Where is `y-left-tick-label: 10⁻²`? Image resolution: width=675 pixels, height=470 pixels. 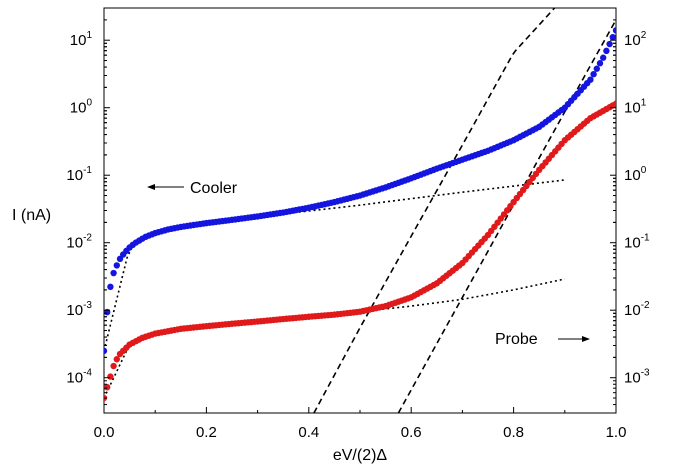 y-left-tick-label: 10⁻² is located at coordinates (79, 242).